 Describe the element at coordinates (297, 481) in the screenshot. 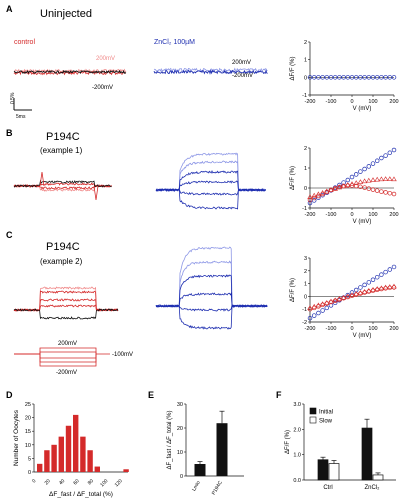

I see `y-tick-label: 0.0` at that location.